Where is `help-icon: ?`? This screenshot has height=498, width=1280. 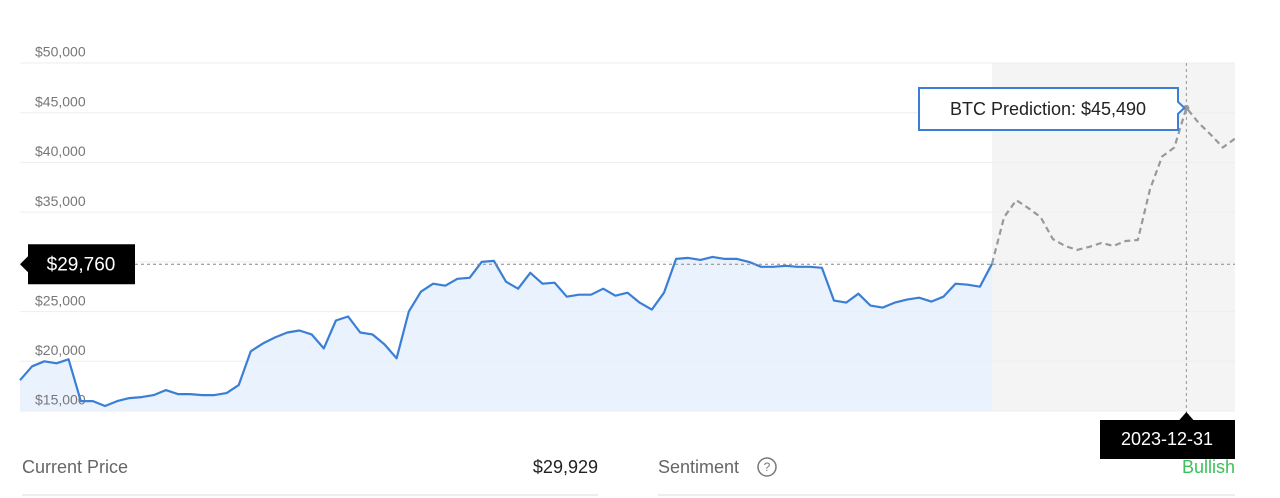
help-icon: ? is located at coordinates (767, 467).